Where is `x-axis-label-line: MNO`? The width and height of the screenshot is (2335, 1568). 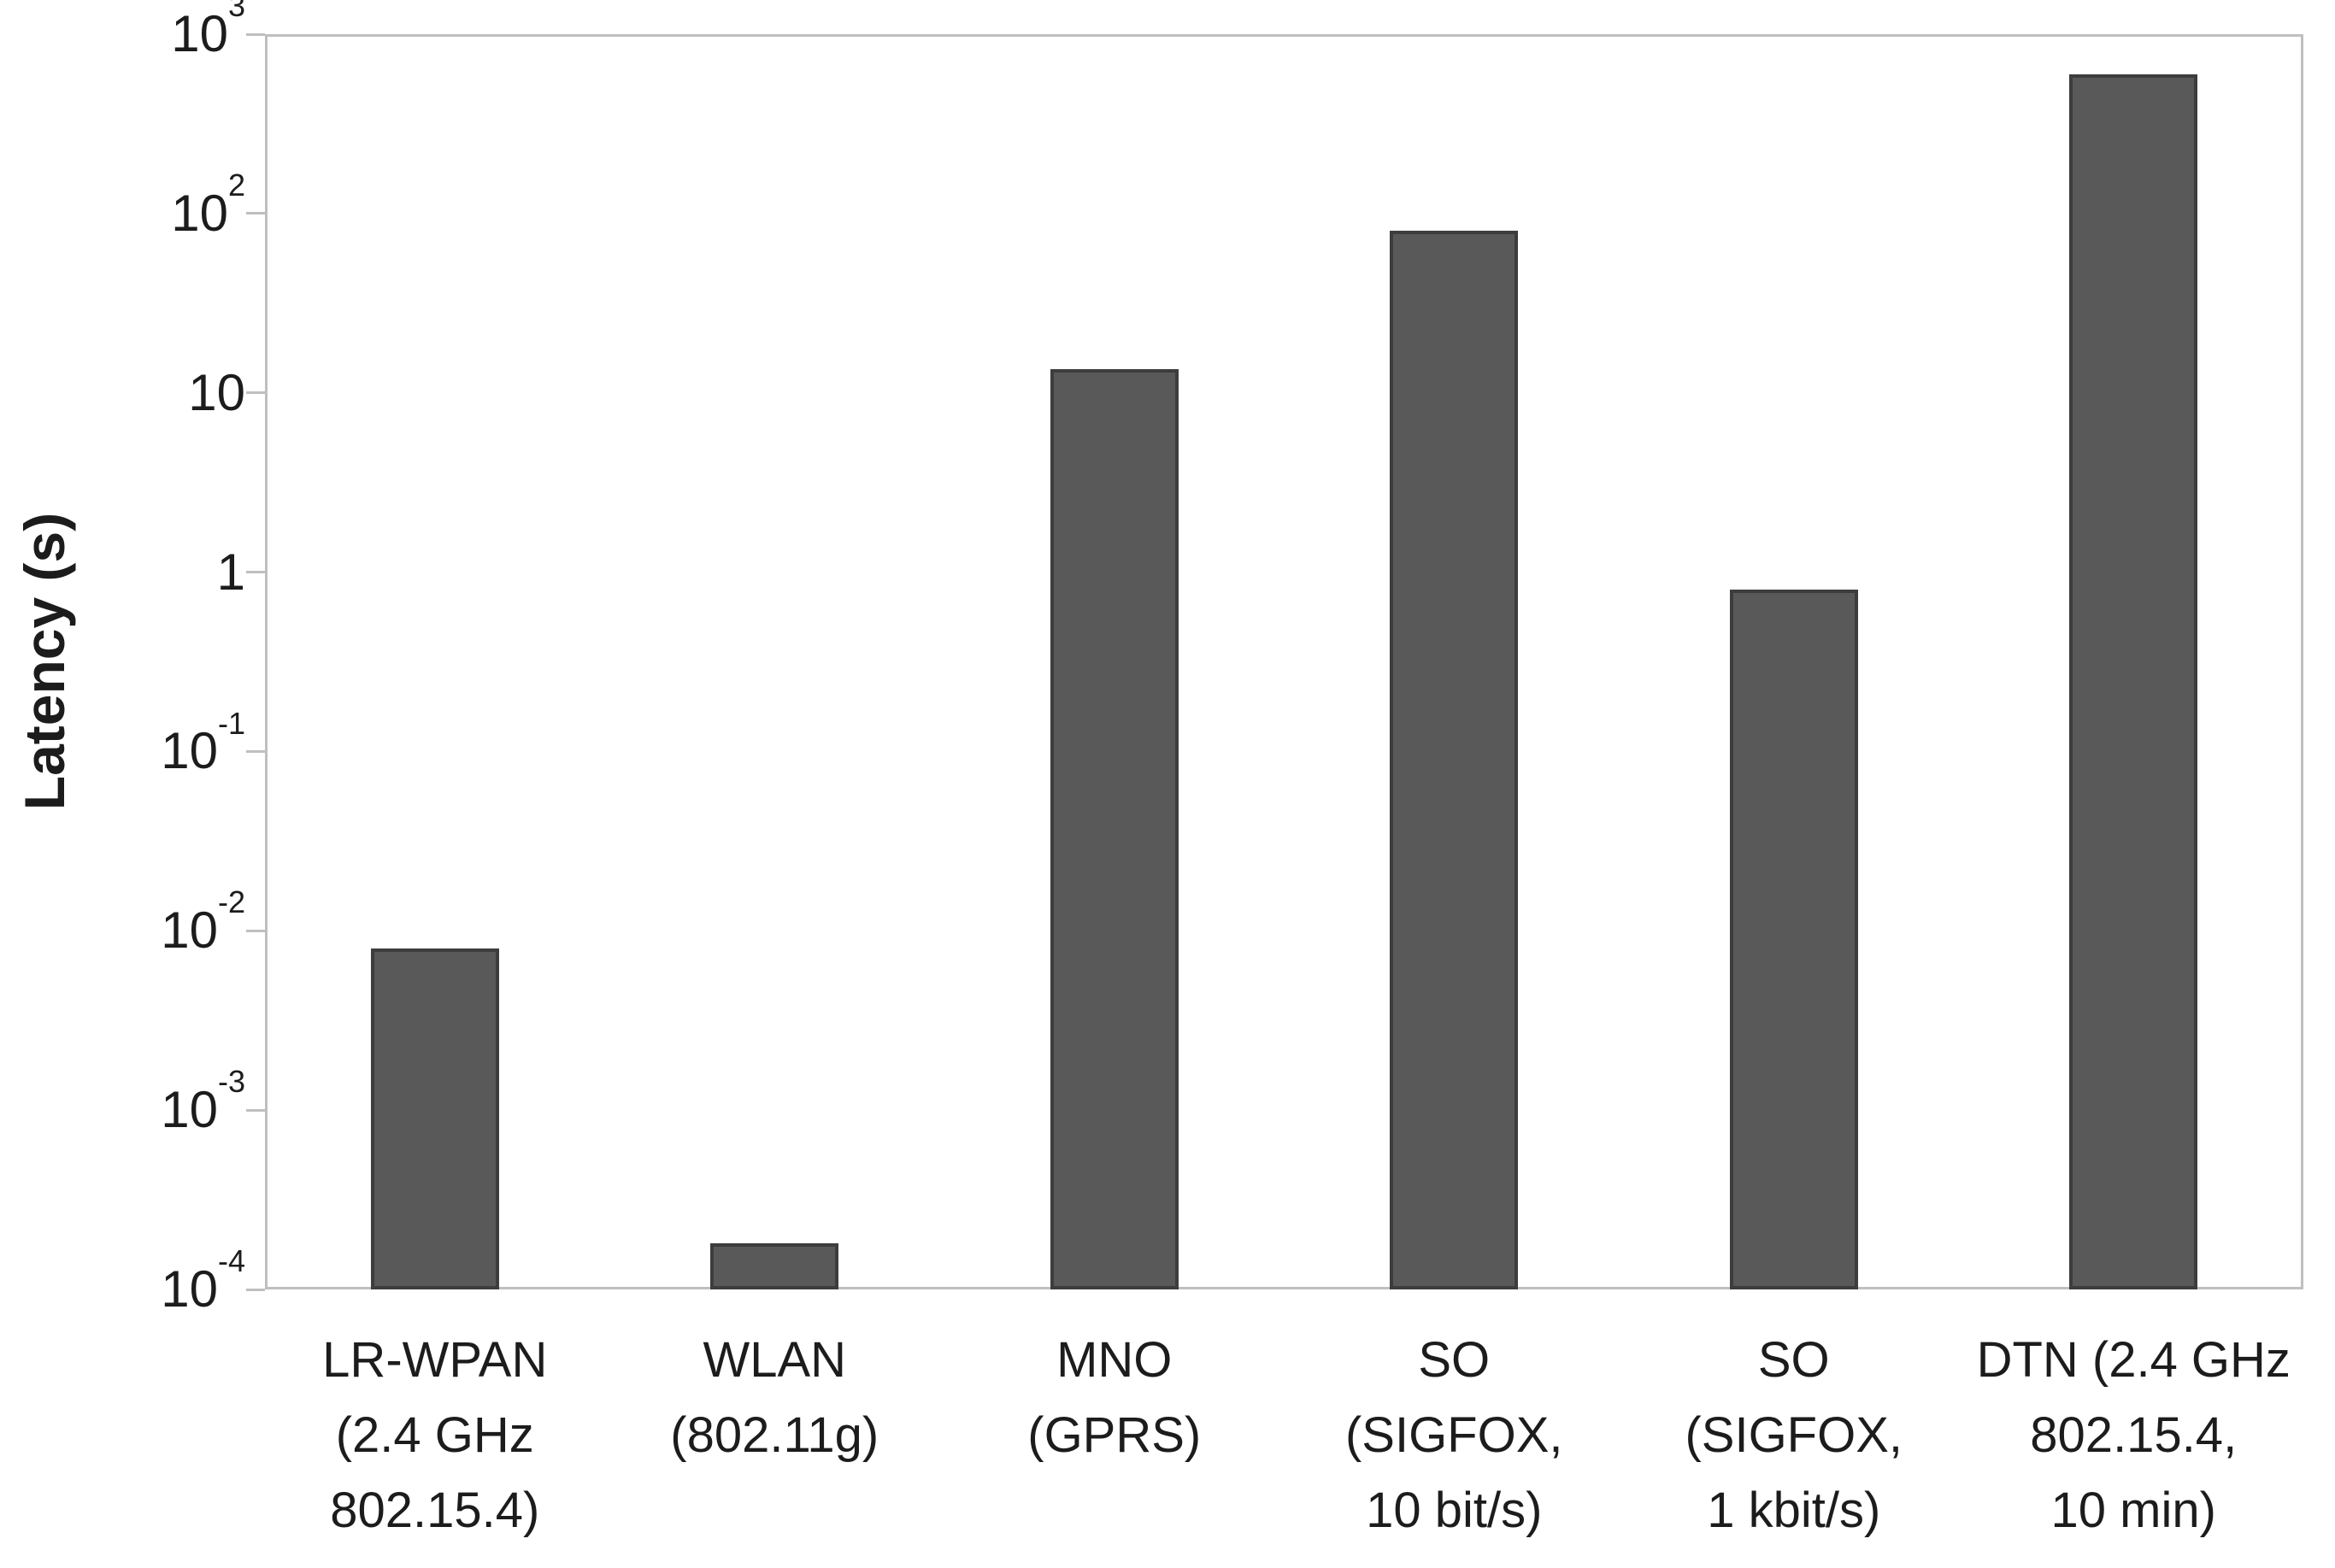 x-axis-label-line: MNO is located at coordinates (1114, 1360).